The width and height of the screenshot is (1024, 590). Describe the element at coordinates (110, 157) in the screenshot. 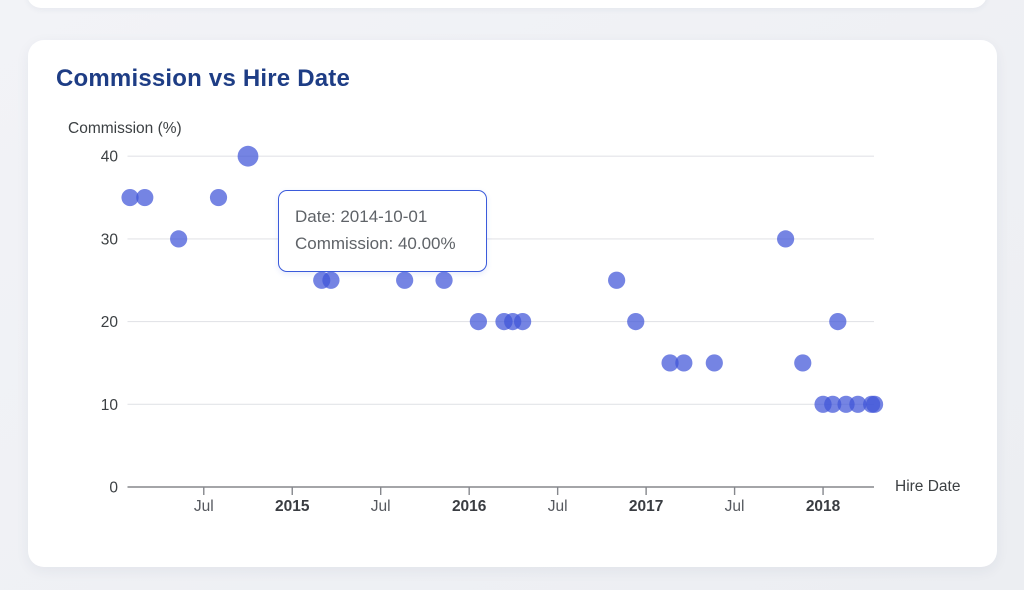

I see `y-tick-label-40: 40` at that location.